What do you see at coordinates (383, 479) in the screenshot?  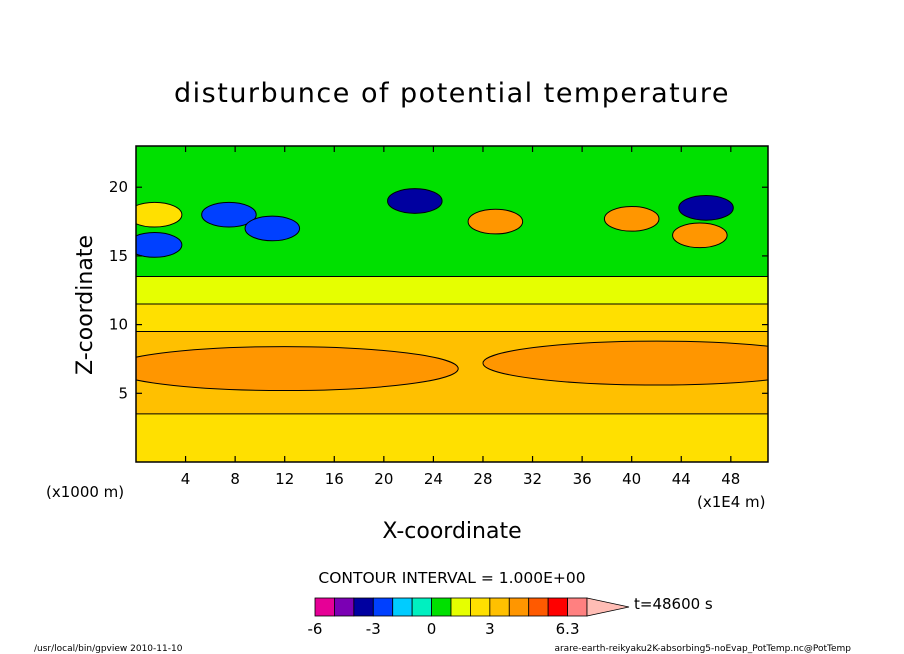 I see `x-tick-label: 20` at bounding box center [383, 479].